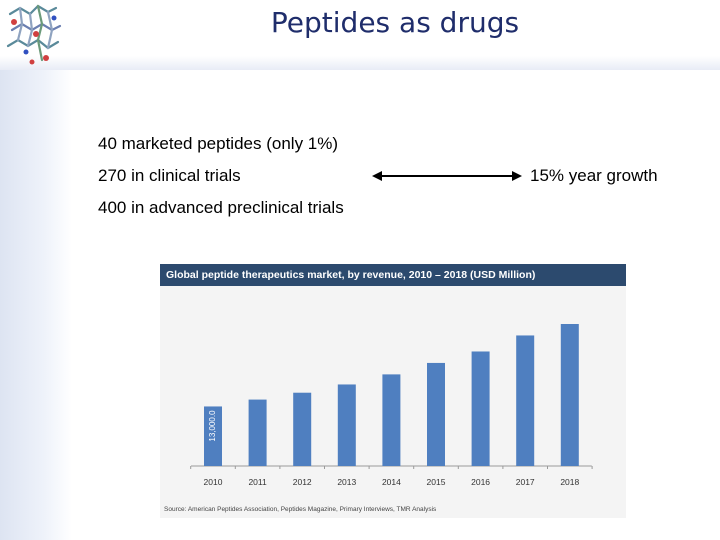  Describe the element at coordinates (391, 482) in the screenshot. I see `x-tick-label-2014: 2014` at that location.